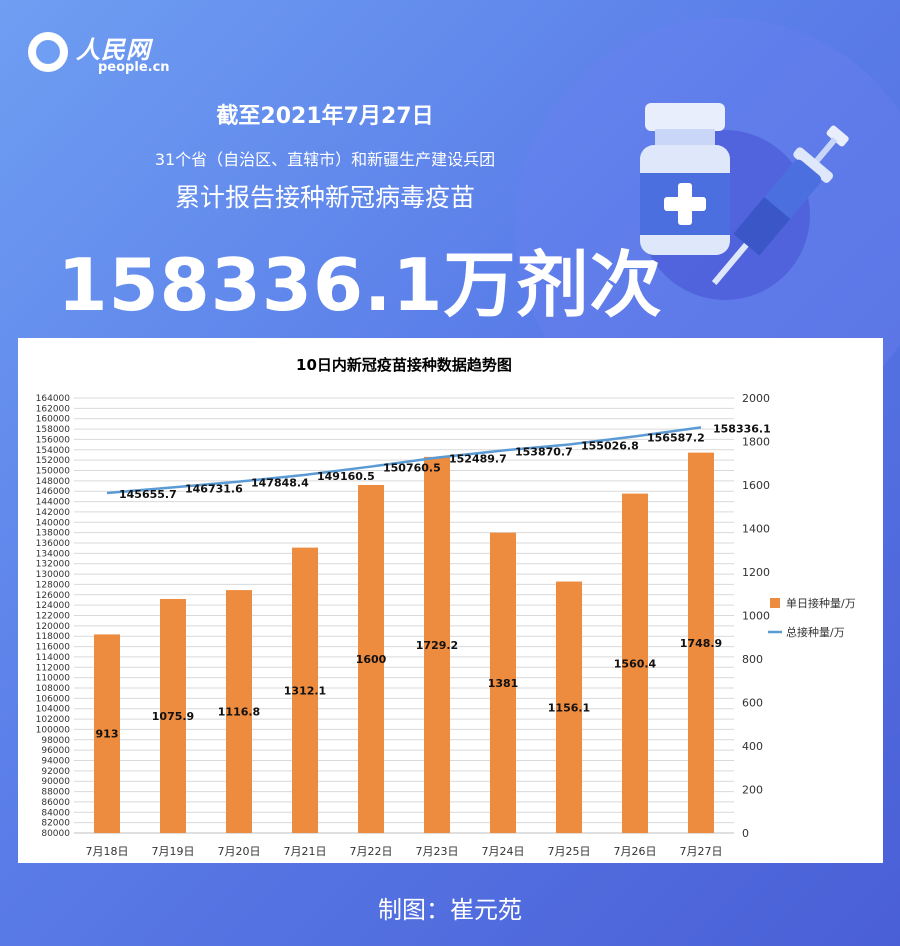 Image resolution: width=900 pixels, height=946 pixels. Describe the element at coordinates (53, 440) in the screenshot. I see `left-axis-tick-label: 156000` at that location.